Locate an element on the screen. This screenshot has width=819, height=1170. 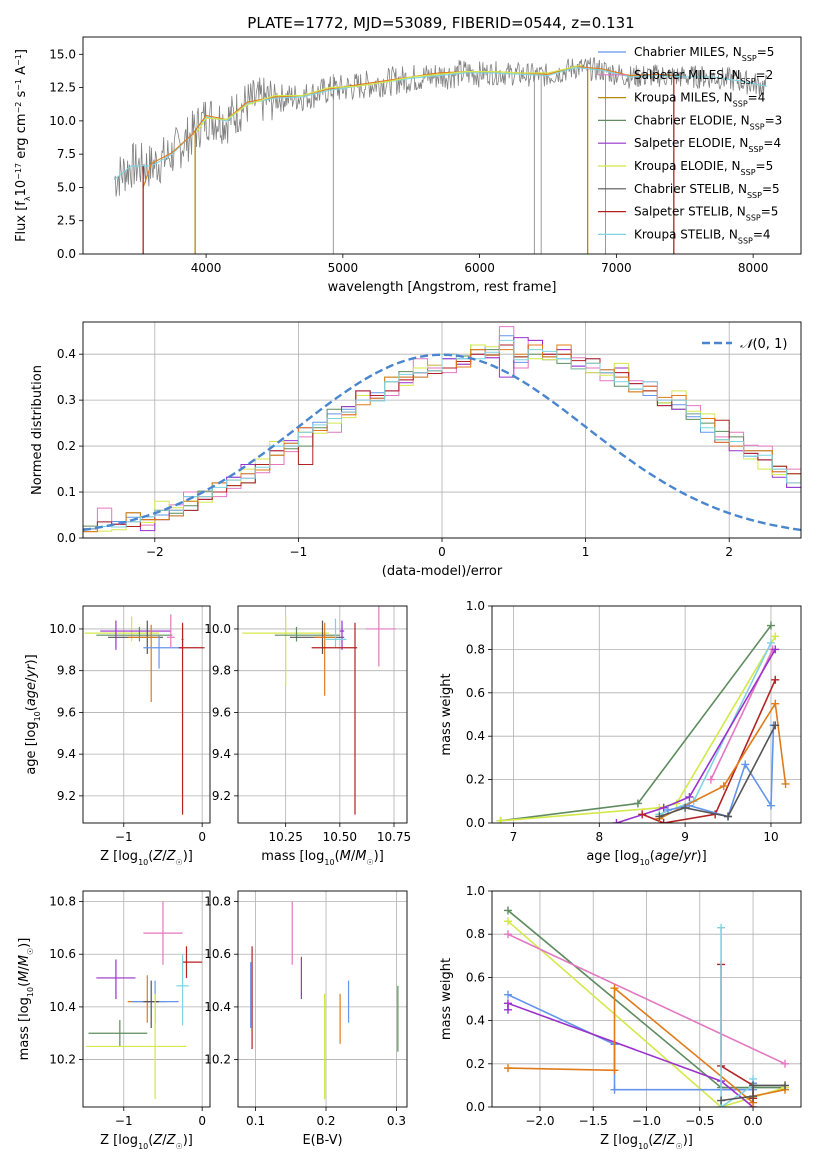
x-tick-label: 0 is located at coordinates (442, 552).